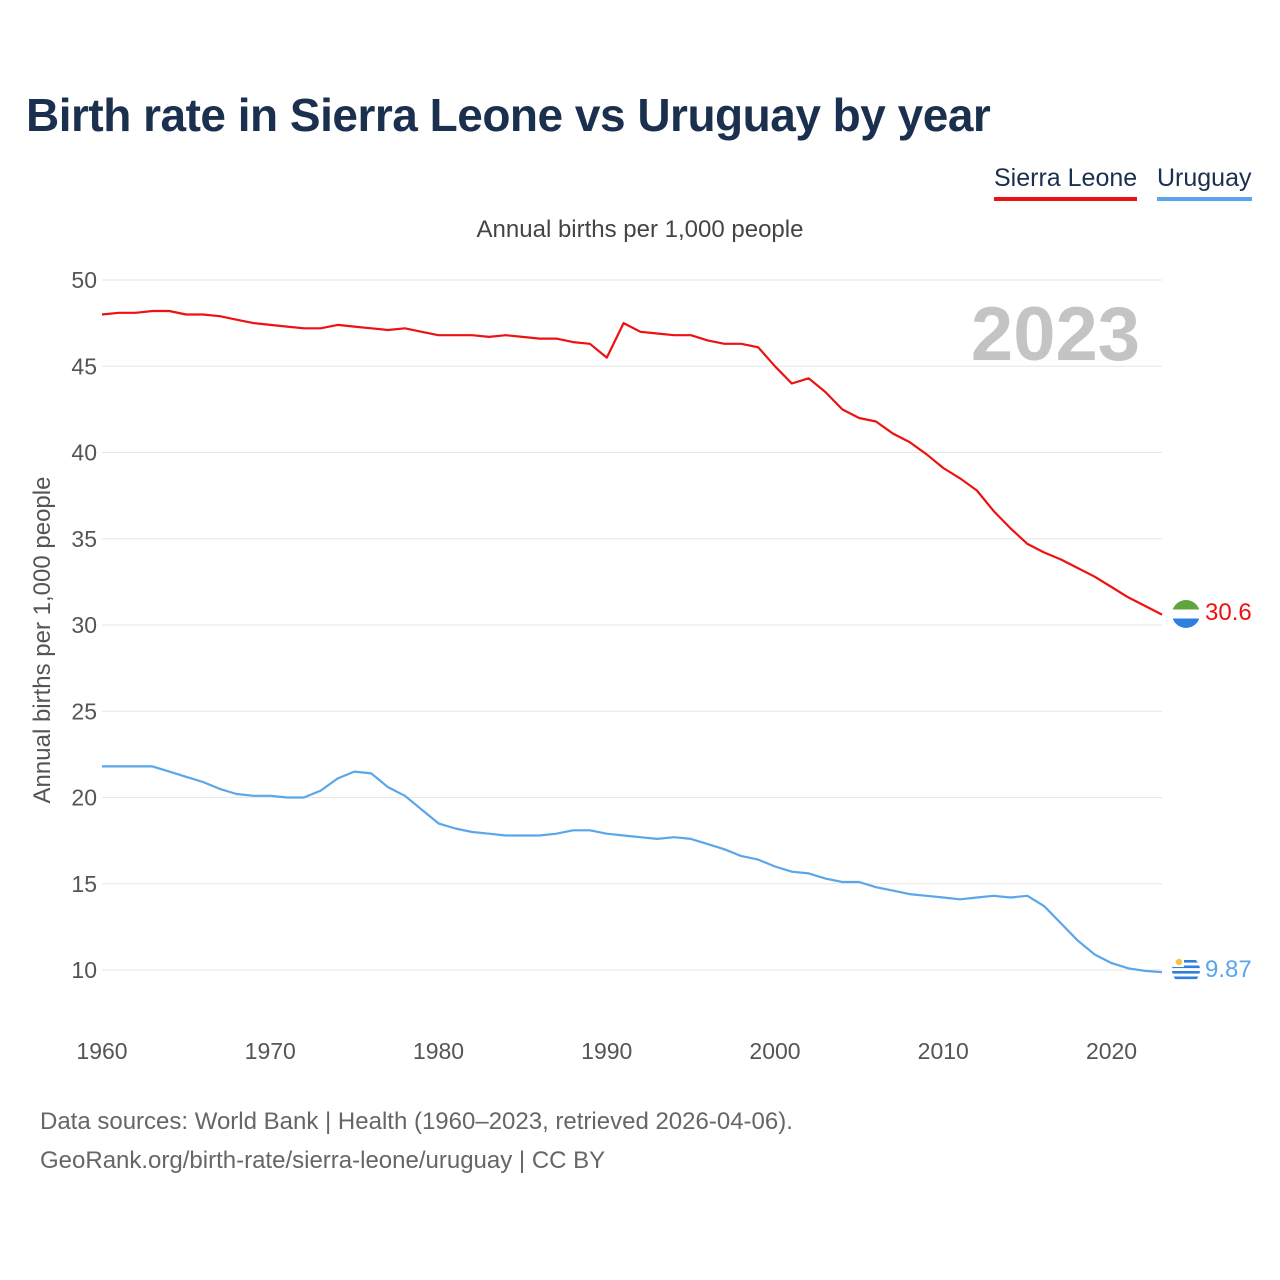  I want to click on x-tick-label-2000: 2000, so click(774, 1051).